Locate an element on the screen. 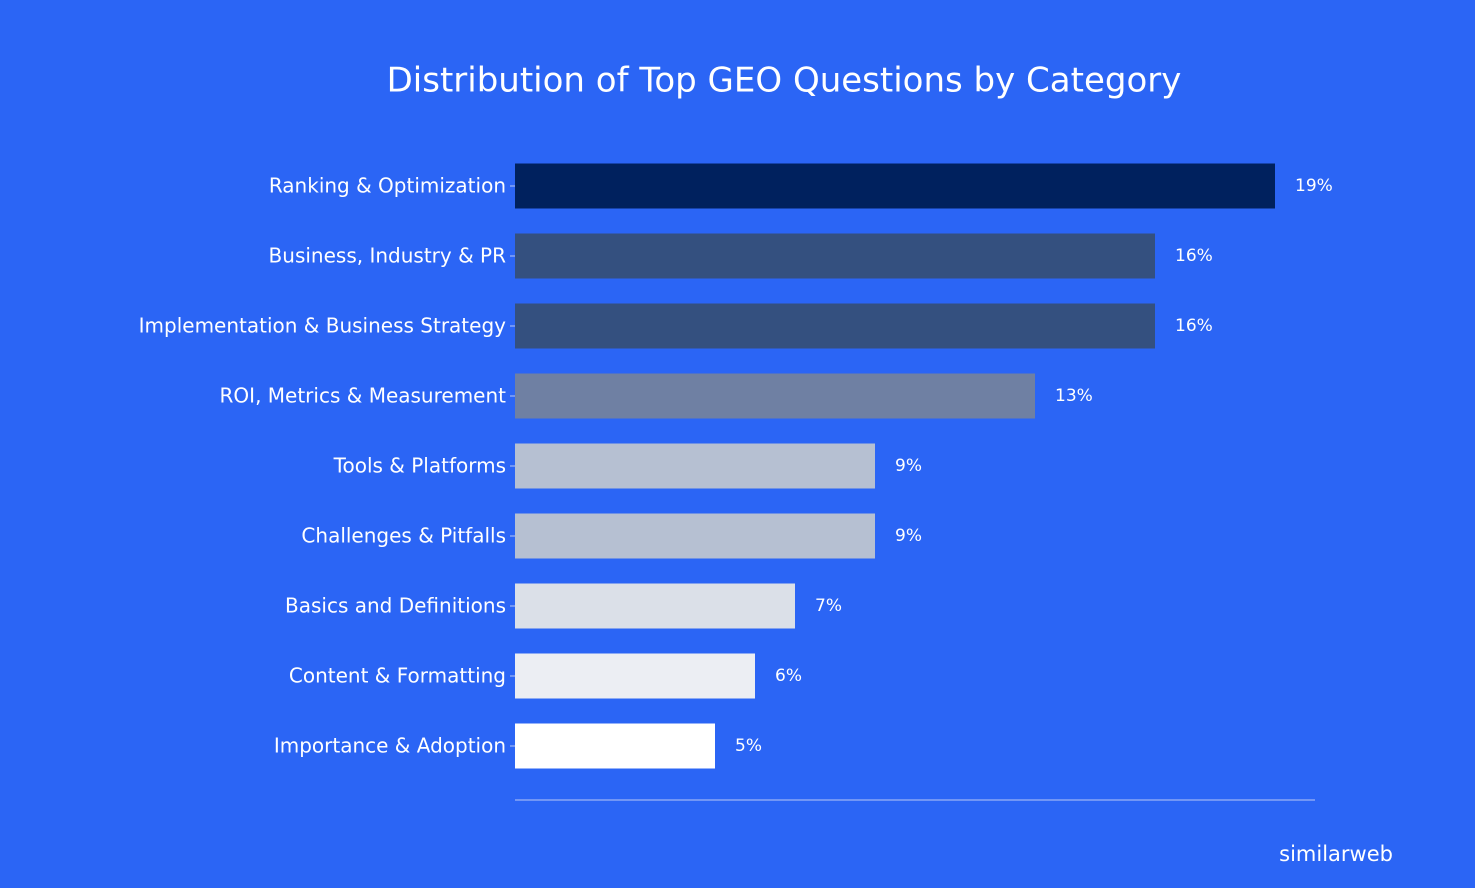 The image size is (1475, 888). brand: similarweb is located at coordinates (1336, 854).